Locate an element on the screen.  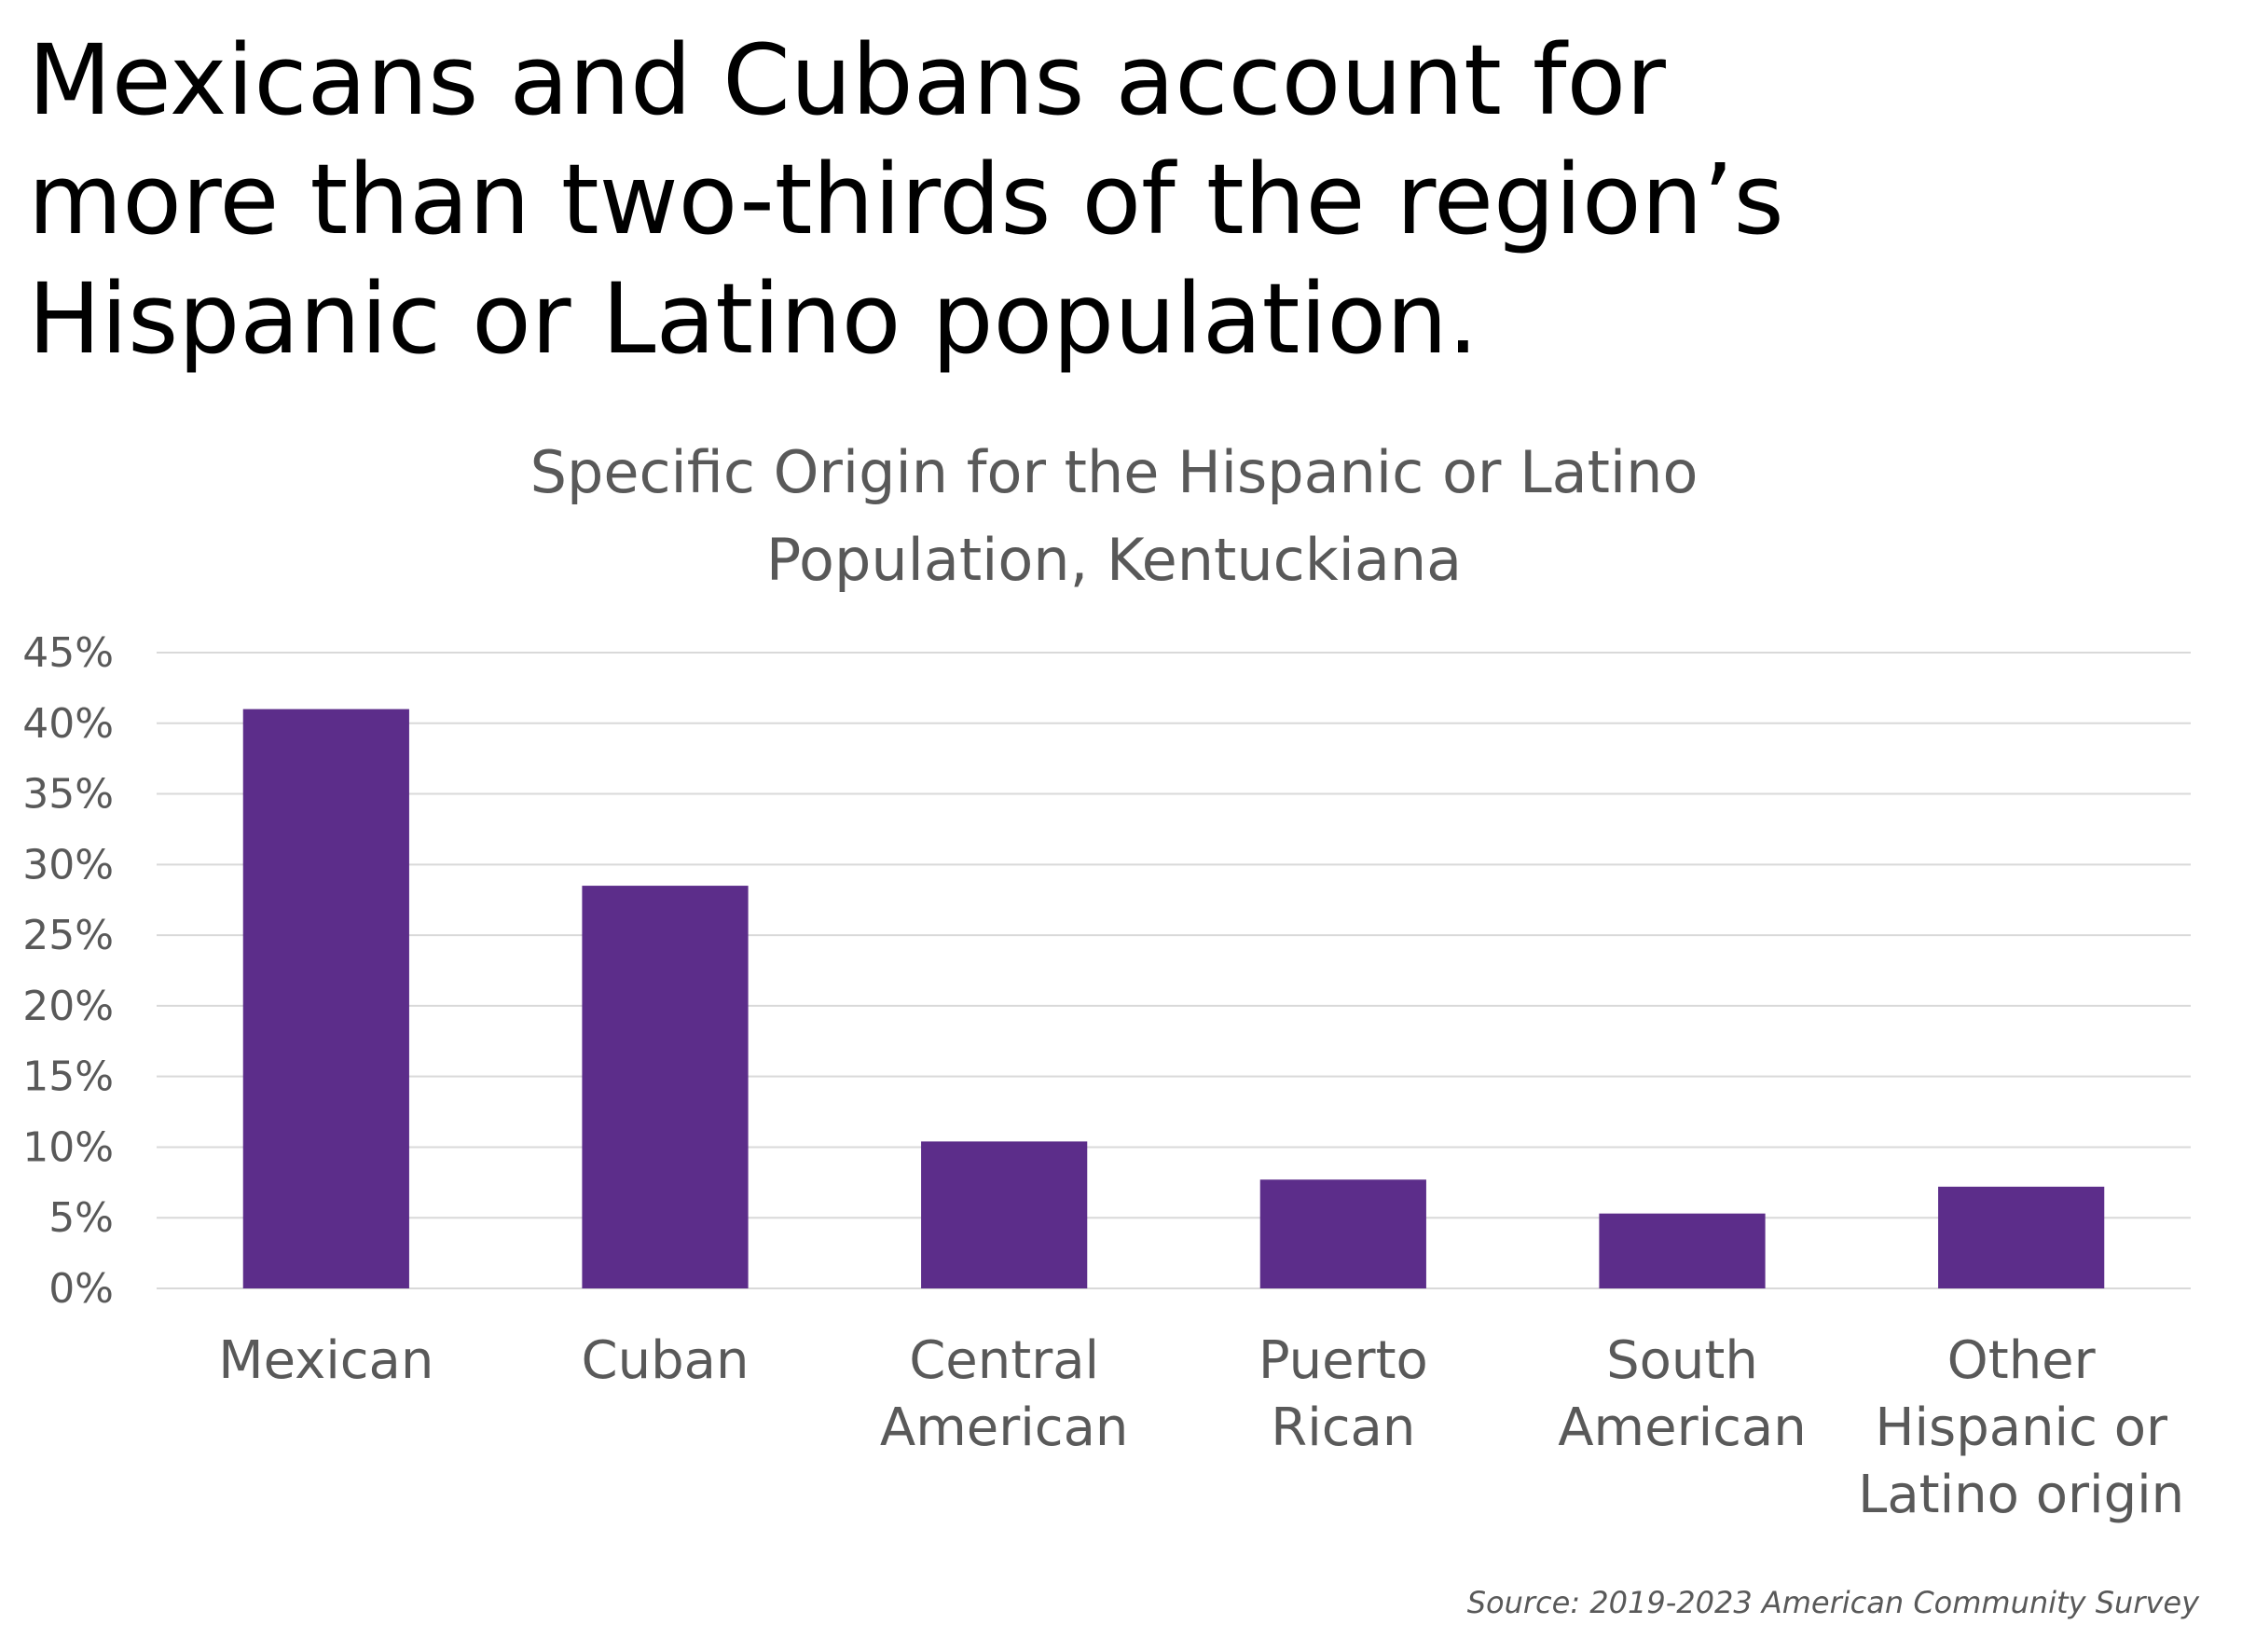
headline-line: Mexicans and Cubans account for is located at coordinates (847, 80).